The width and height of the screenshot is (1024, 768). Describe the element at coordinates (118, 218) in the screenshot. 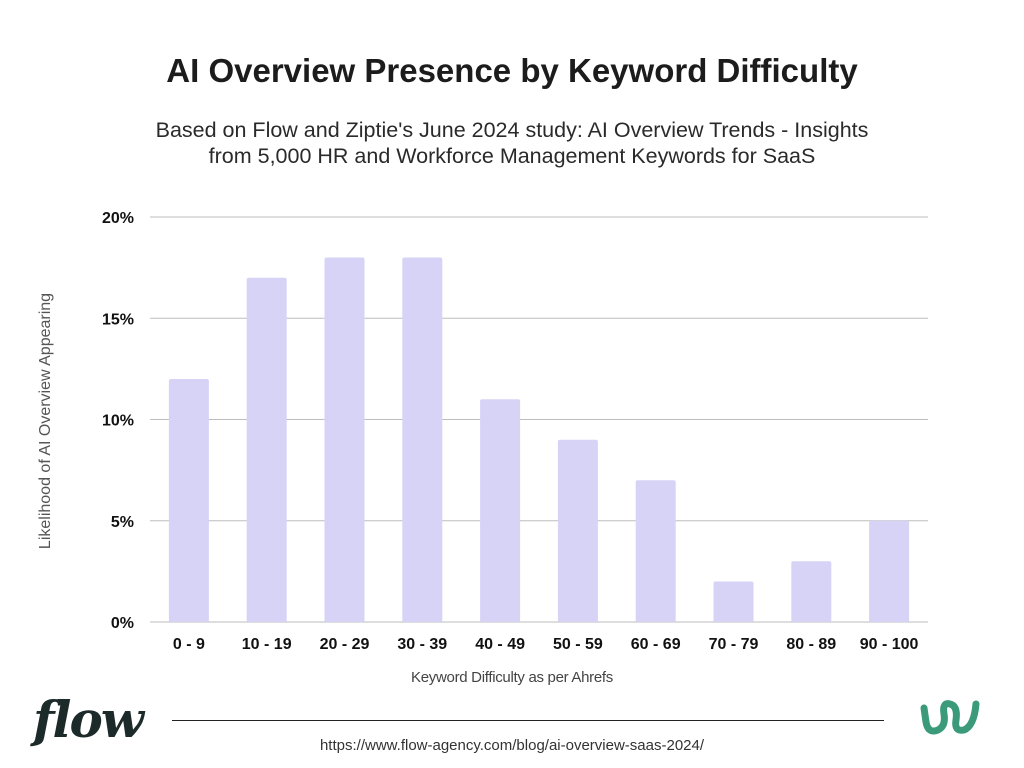

I see `y-tick-label: 20%` at that location.